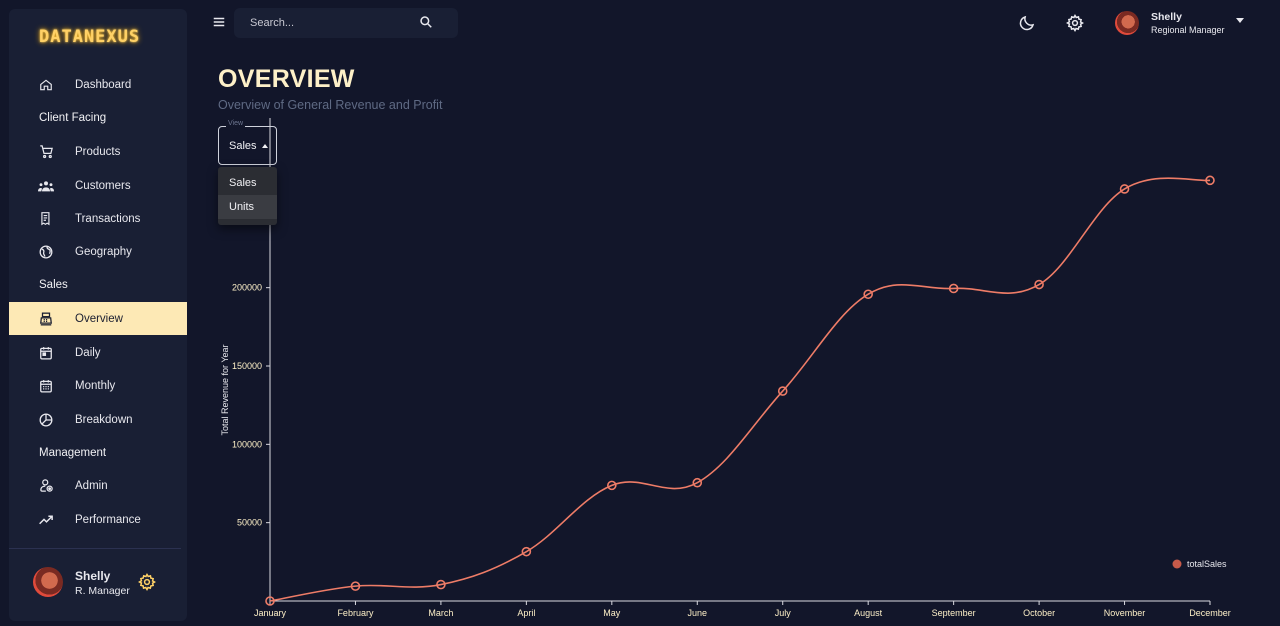 The height and width of the screenshot is (626, 1280). I want to click on nav-section-sales: Sales, so click(53, 285).